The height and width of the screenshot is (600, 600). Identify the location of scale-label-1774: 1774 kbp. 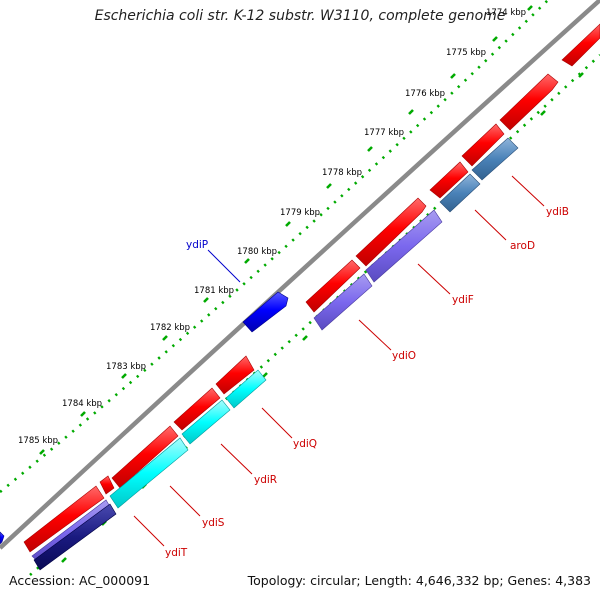
(506, 13).